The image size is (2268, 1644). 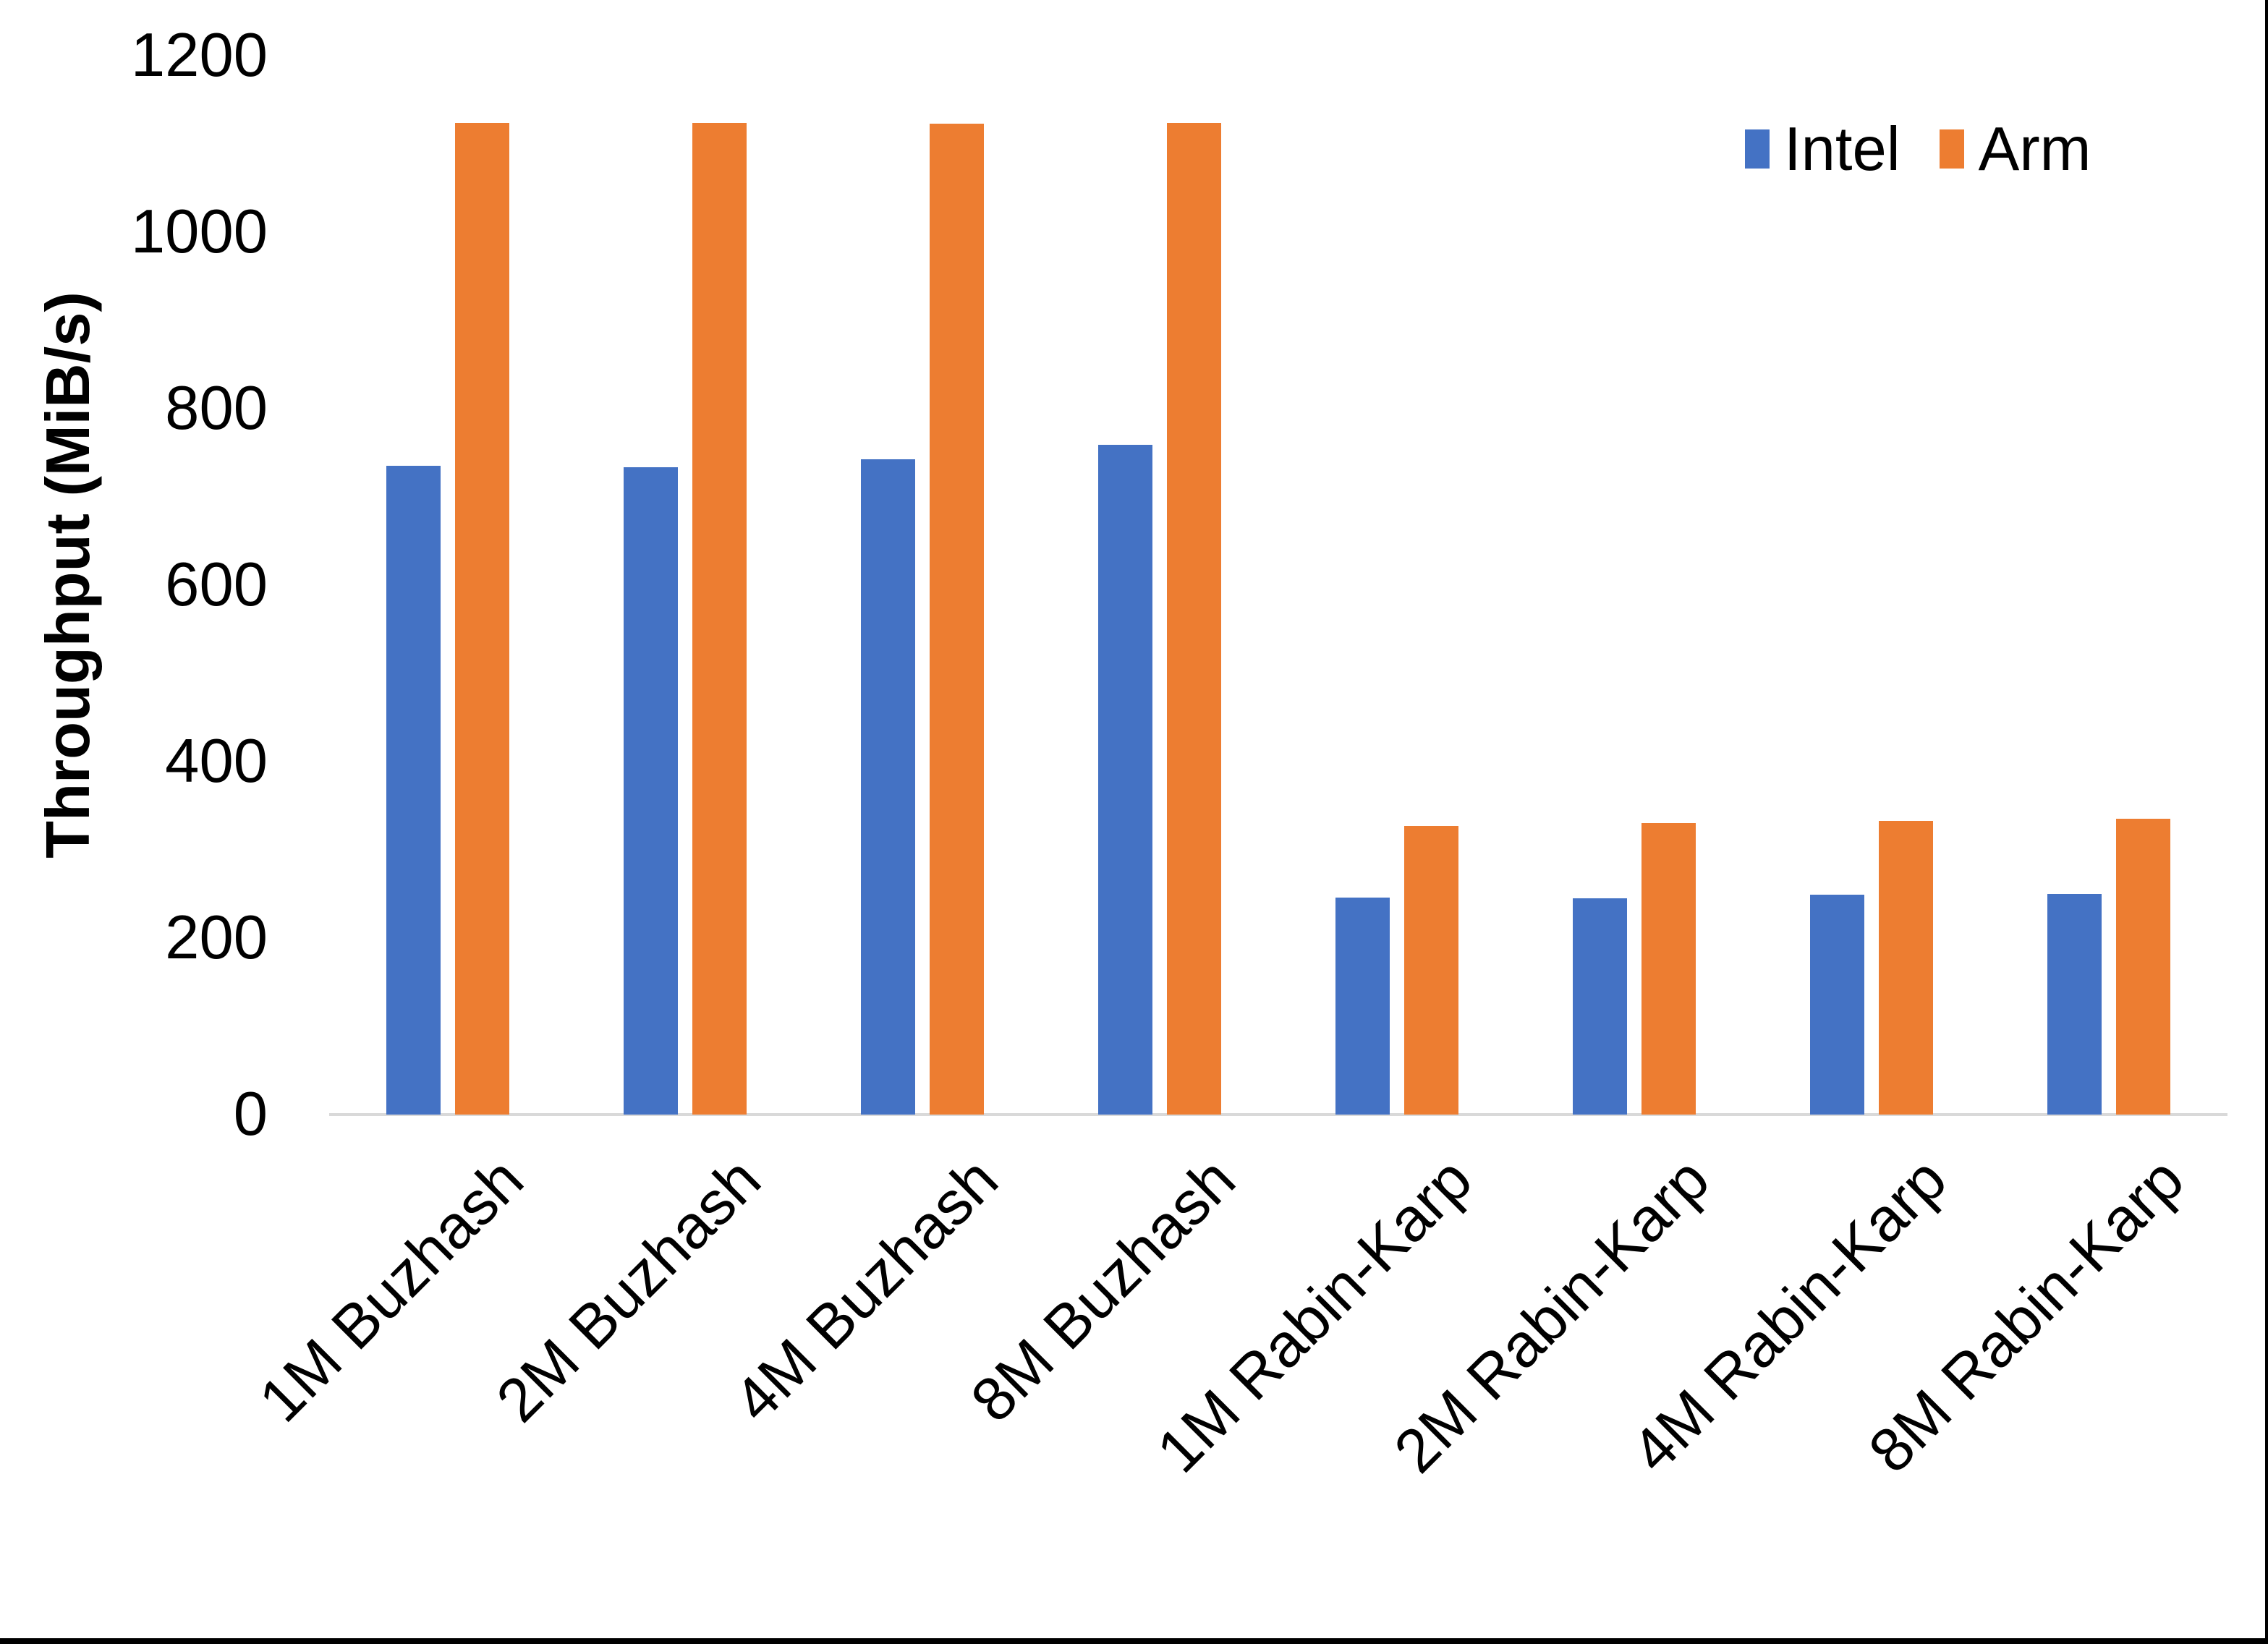 I want to click on y-axis-tick-label-600: 600, so click(x=216, y=584).